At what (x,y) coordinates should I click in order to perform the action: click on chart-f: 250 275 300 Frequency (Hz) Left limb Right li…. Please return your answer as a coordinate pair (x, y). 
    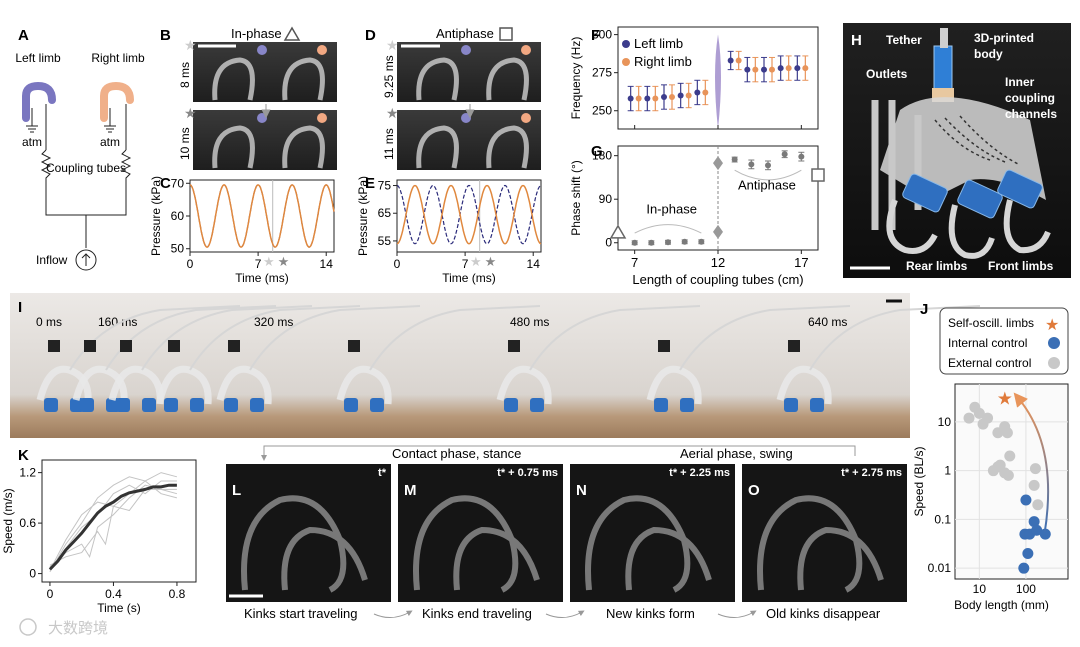
    Looking at the image, I should click on (694, 78).